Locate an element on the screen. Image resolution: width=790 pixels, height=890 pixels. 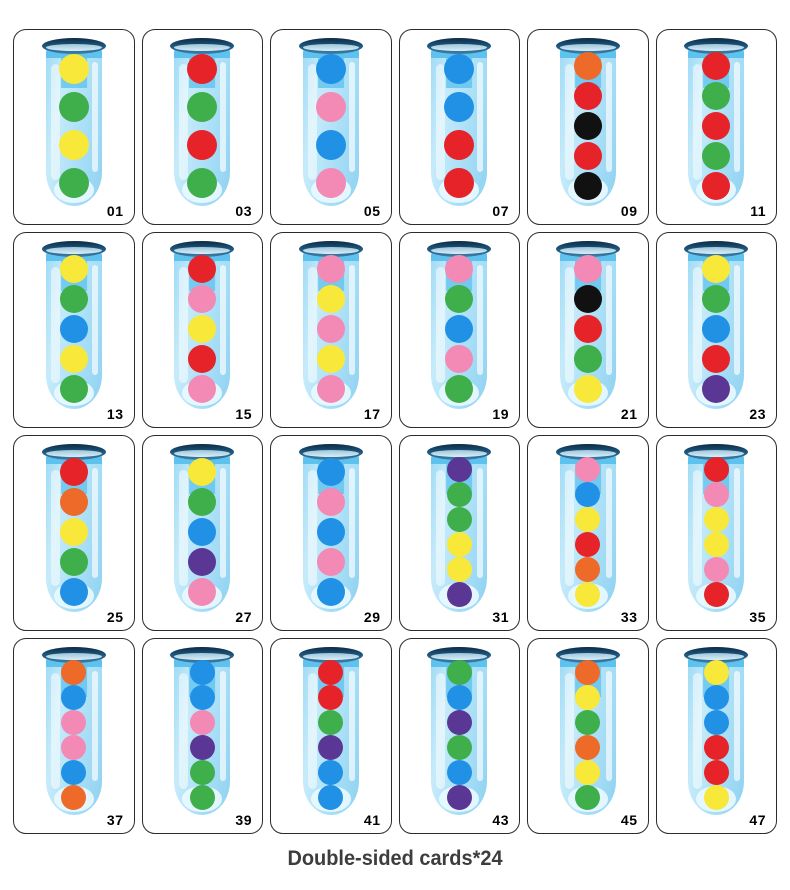
card-number: 25 is located at coordinates (115, 617).